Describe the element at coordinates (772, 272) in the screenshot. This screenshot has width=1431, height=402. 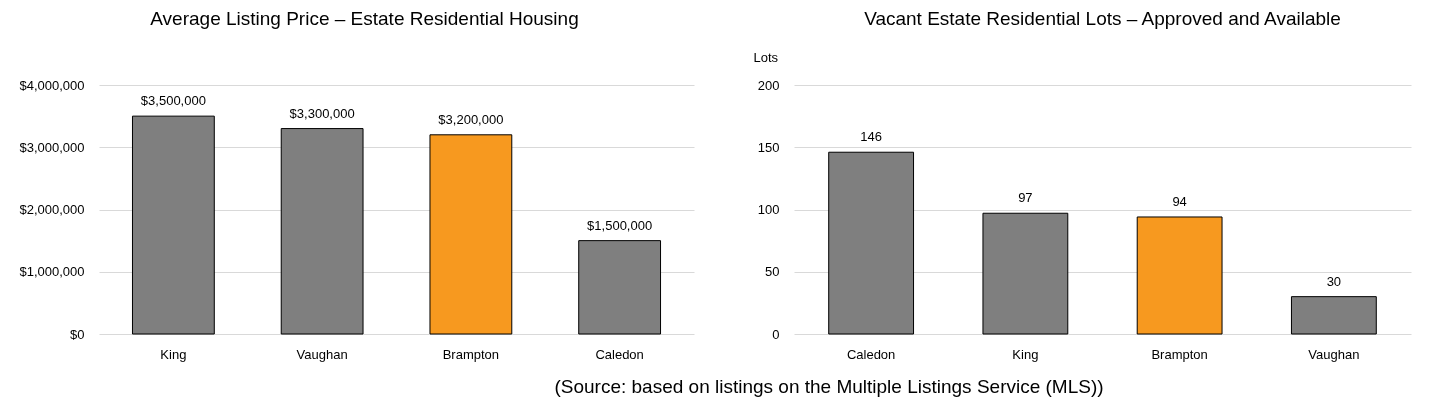
I see `y-tick-label: 50` at that location.